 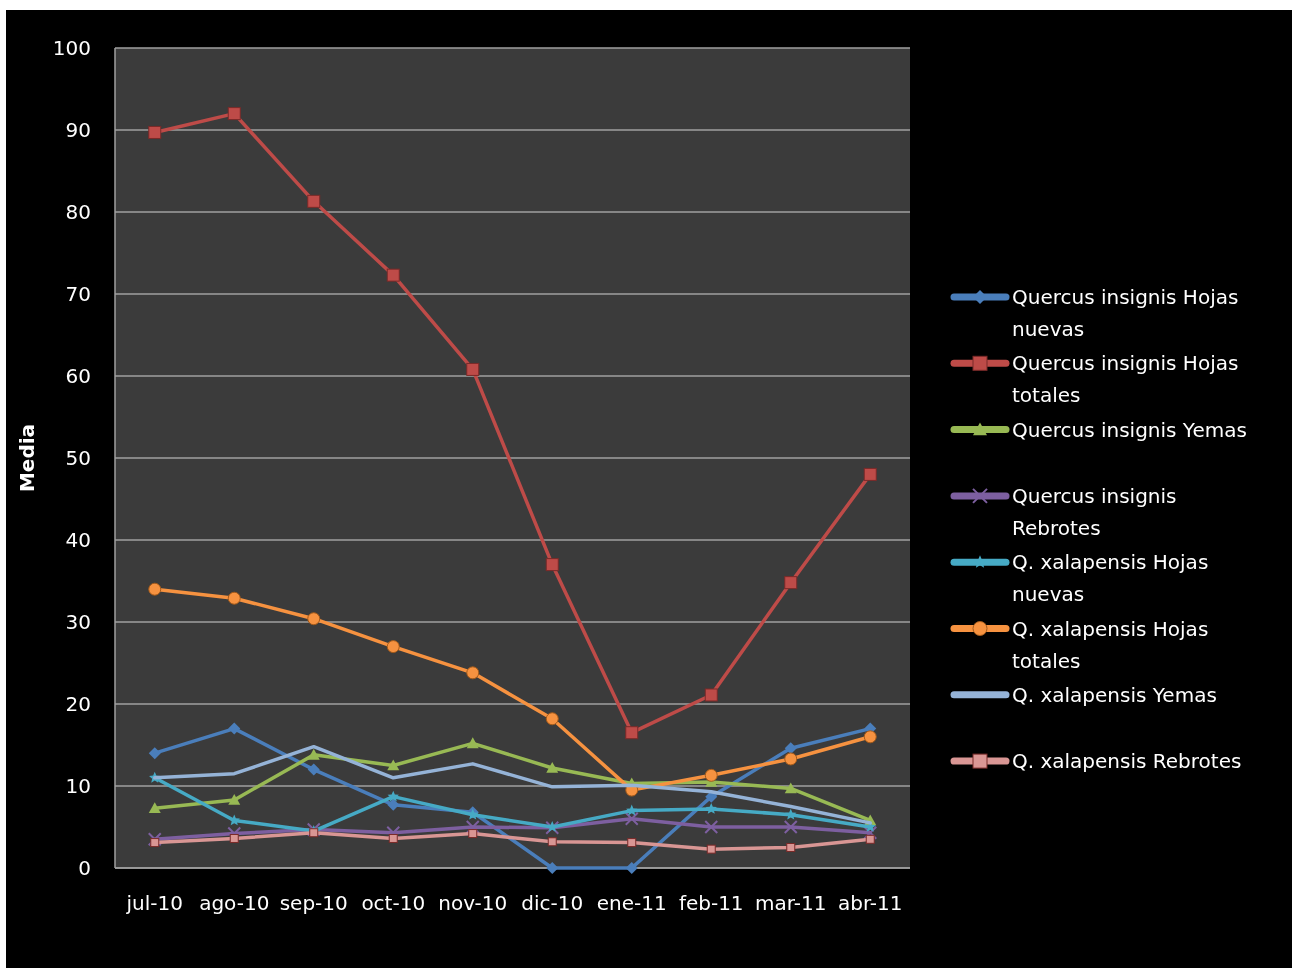 I want to click on y-tick-label: 60, so click(x=78, y=376).